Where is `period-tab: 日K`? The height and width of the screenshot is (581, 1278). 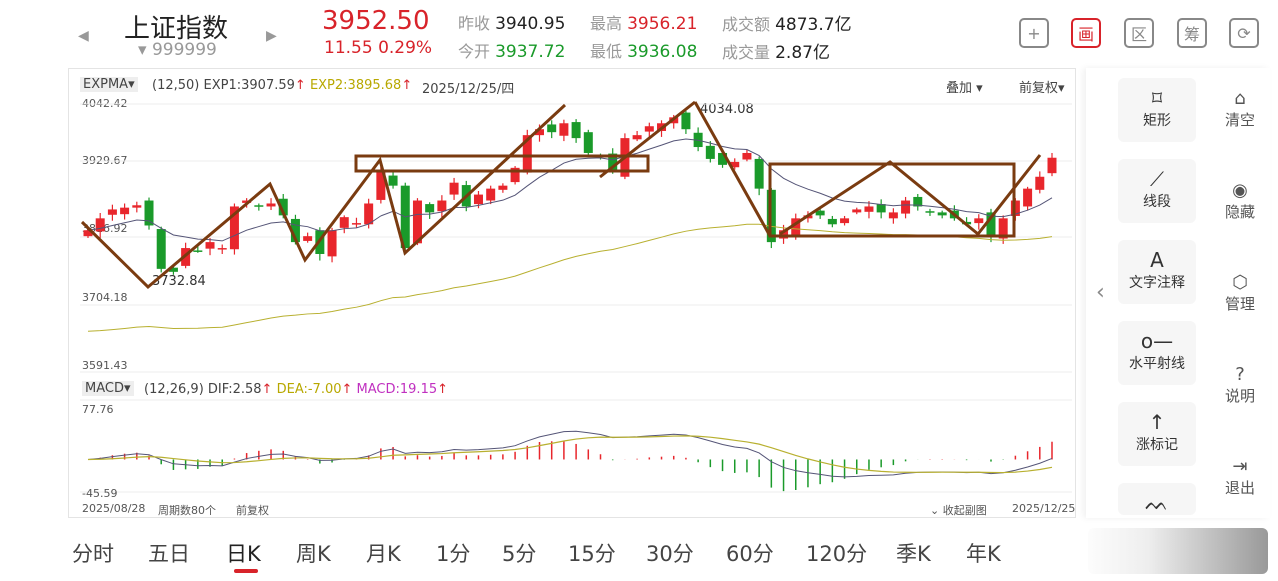
period-tab: 日K is located at coordinates (243, 554).